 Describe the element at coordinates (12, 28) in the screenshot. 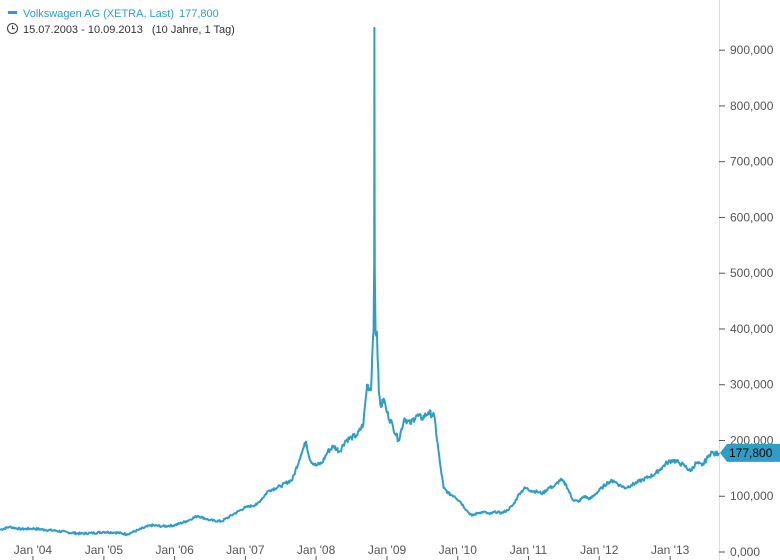

I see `clock-icon` at that location.